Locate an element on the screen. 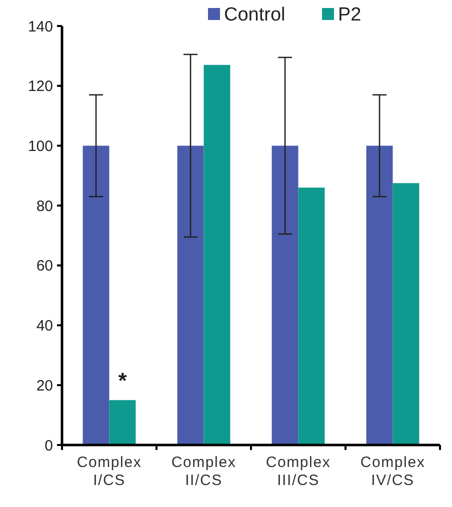  x-tick-label: Complex IV/CS is located at coordinates (393, 471).